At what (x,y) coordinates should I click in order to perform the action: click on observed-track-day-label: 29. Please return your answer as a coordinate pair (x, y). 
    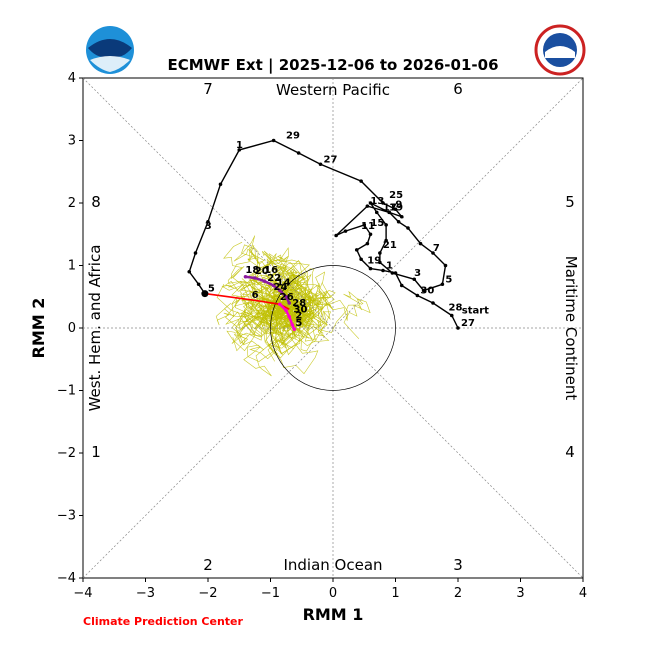
    Looking at the image, I should click on (293, 136).